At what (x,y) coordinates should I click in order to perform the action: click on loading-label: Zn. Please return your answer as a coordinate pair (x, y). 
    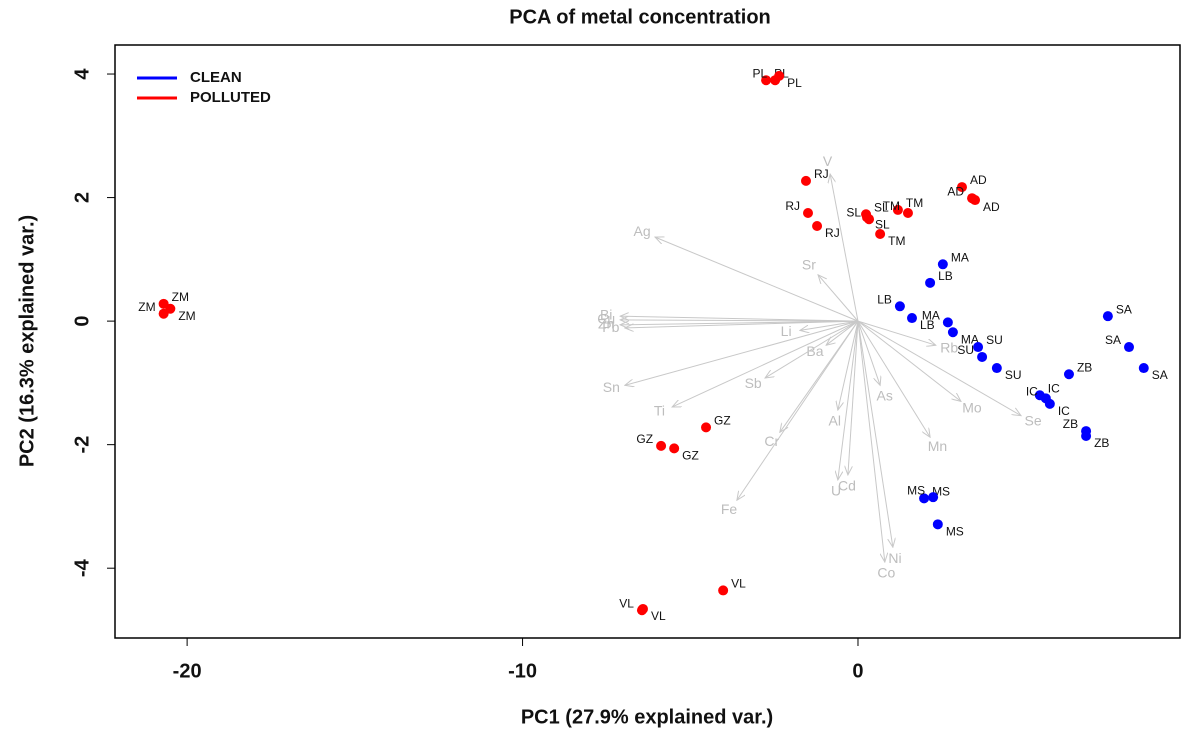
    Looking at the image, I should click on (606, 324).